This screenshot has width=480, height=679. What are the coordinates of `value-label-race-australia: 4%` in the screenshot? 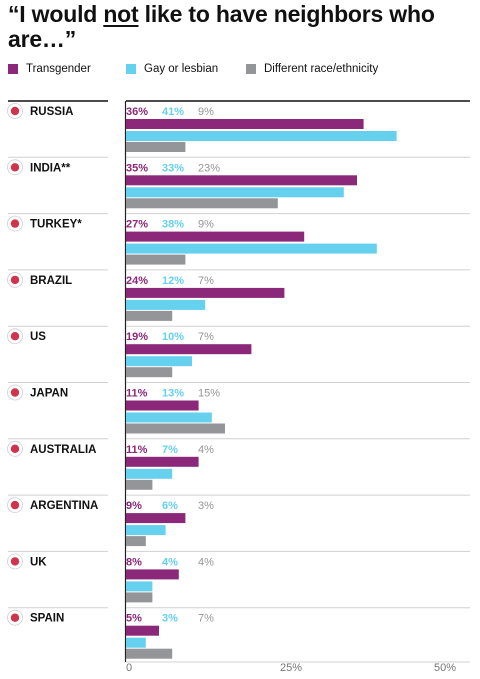 It's located at (206, 450).